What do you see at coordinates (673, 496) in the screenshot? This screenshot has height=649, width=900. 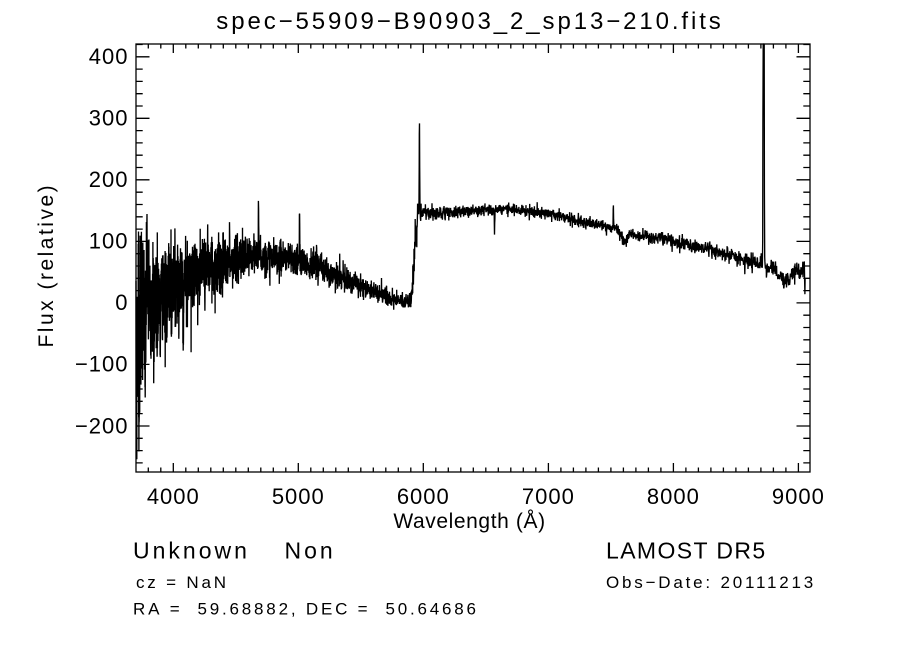 I see `svg-text: 8000` at bounding box center [673, 496].